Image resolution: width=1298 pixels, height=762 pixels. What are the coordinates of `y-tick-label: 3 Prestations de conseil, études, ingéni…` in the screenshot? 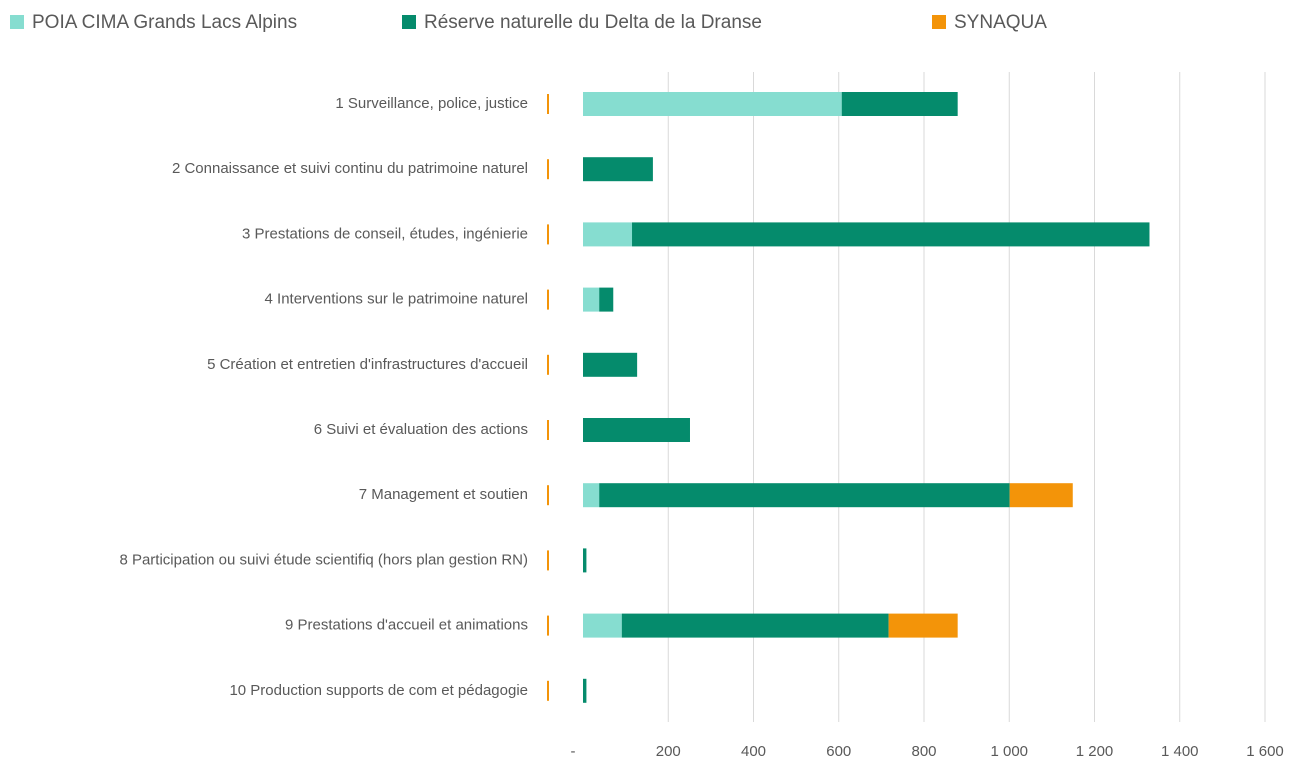 It's located at (385, 233).